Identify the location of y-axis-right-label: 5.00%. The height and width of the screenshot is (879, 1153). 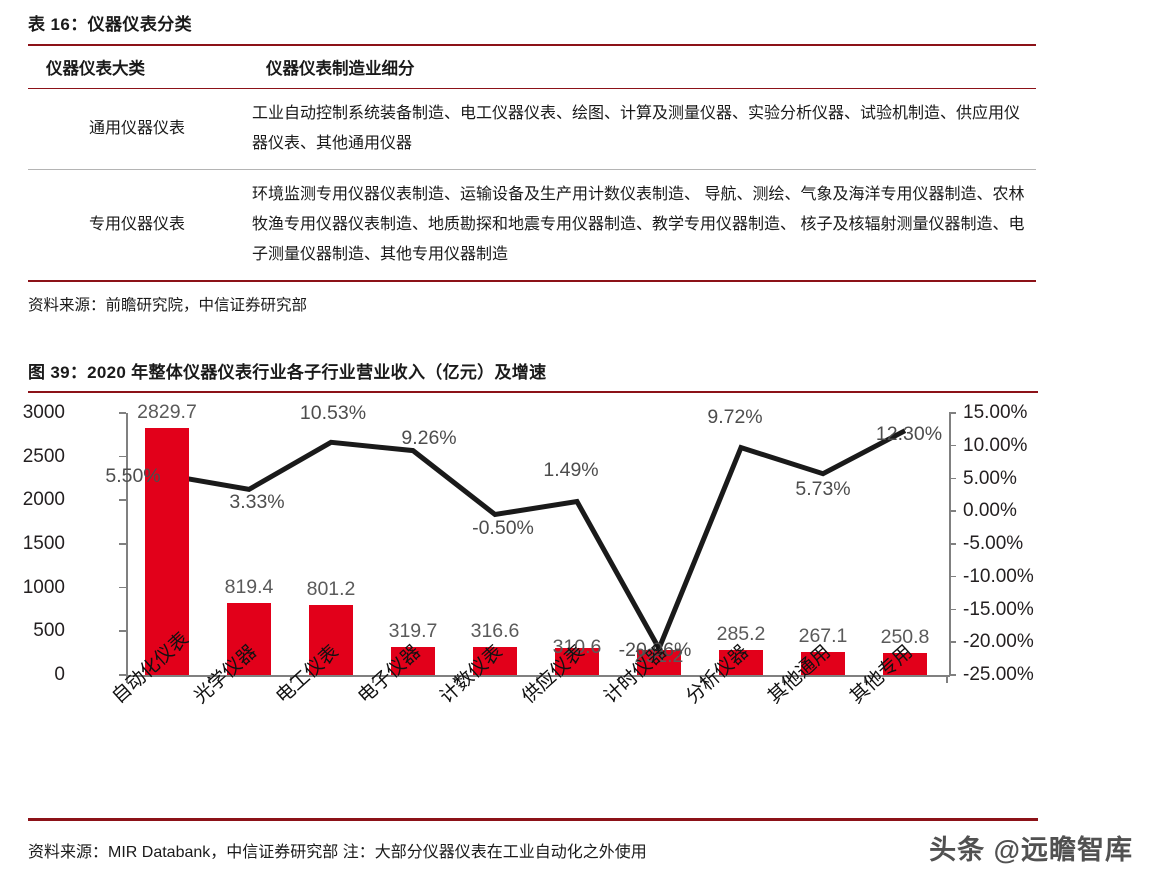
(990, 478).